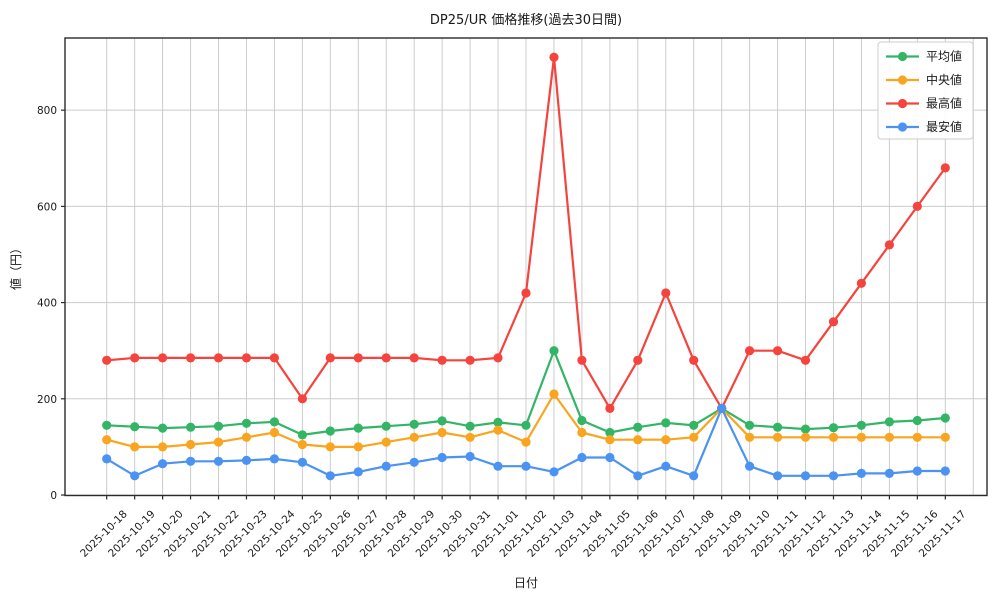 This screenshot has width=1000, height=600. What do you see at coordinates (944, 56) in the screenshot?
I see `legend-label-mean: 平均値` at bounding box center [944, 56].